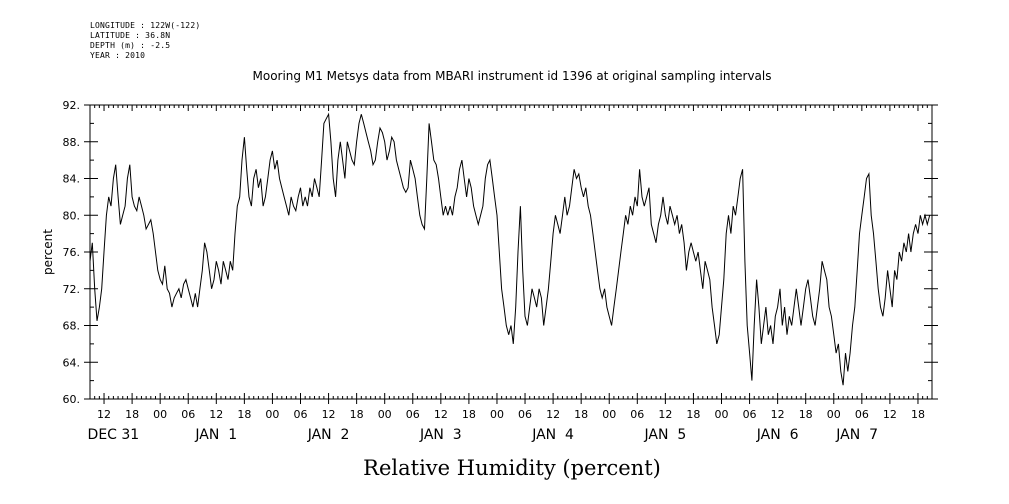 The image size is (1009, 504). Describe the element at coordinates (114, 435) in the screenshot. I see `x-day-label: DEC 31` at that location.